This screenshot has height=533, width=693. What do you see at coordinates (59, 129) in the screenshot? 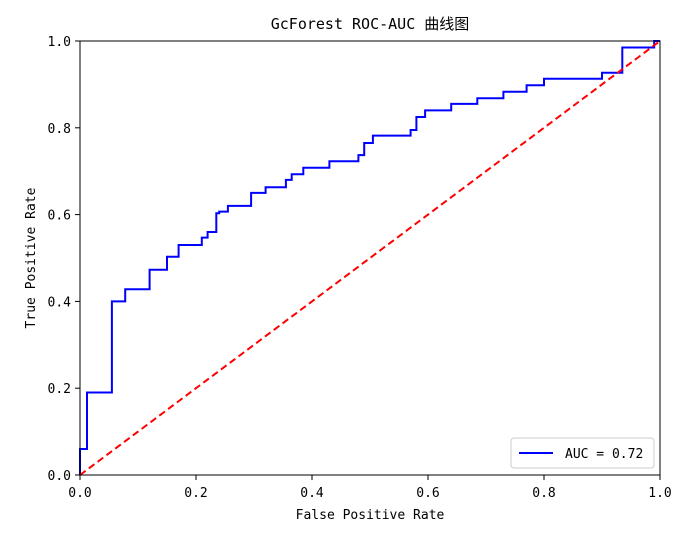
I see `y-tick-label: 0.8` at bounding box center [59, 129].